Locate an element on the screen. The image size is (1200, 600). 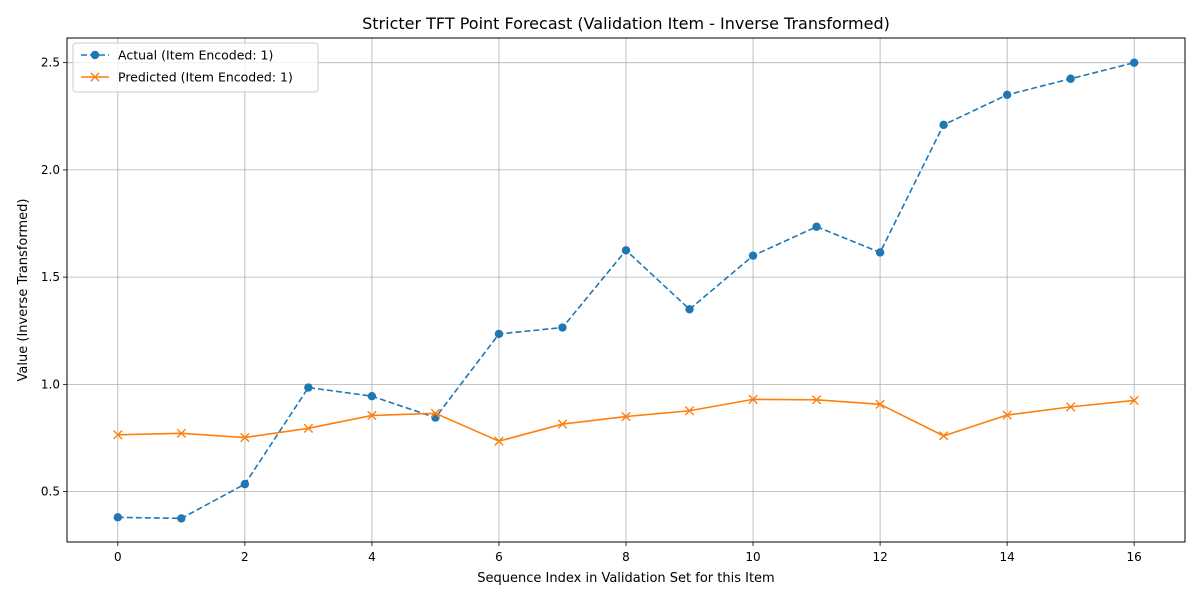
x-tick-label: 16 is located at coordinates (1134, 557).